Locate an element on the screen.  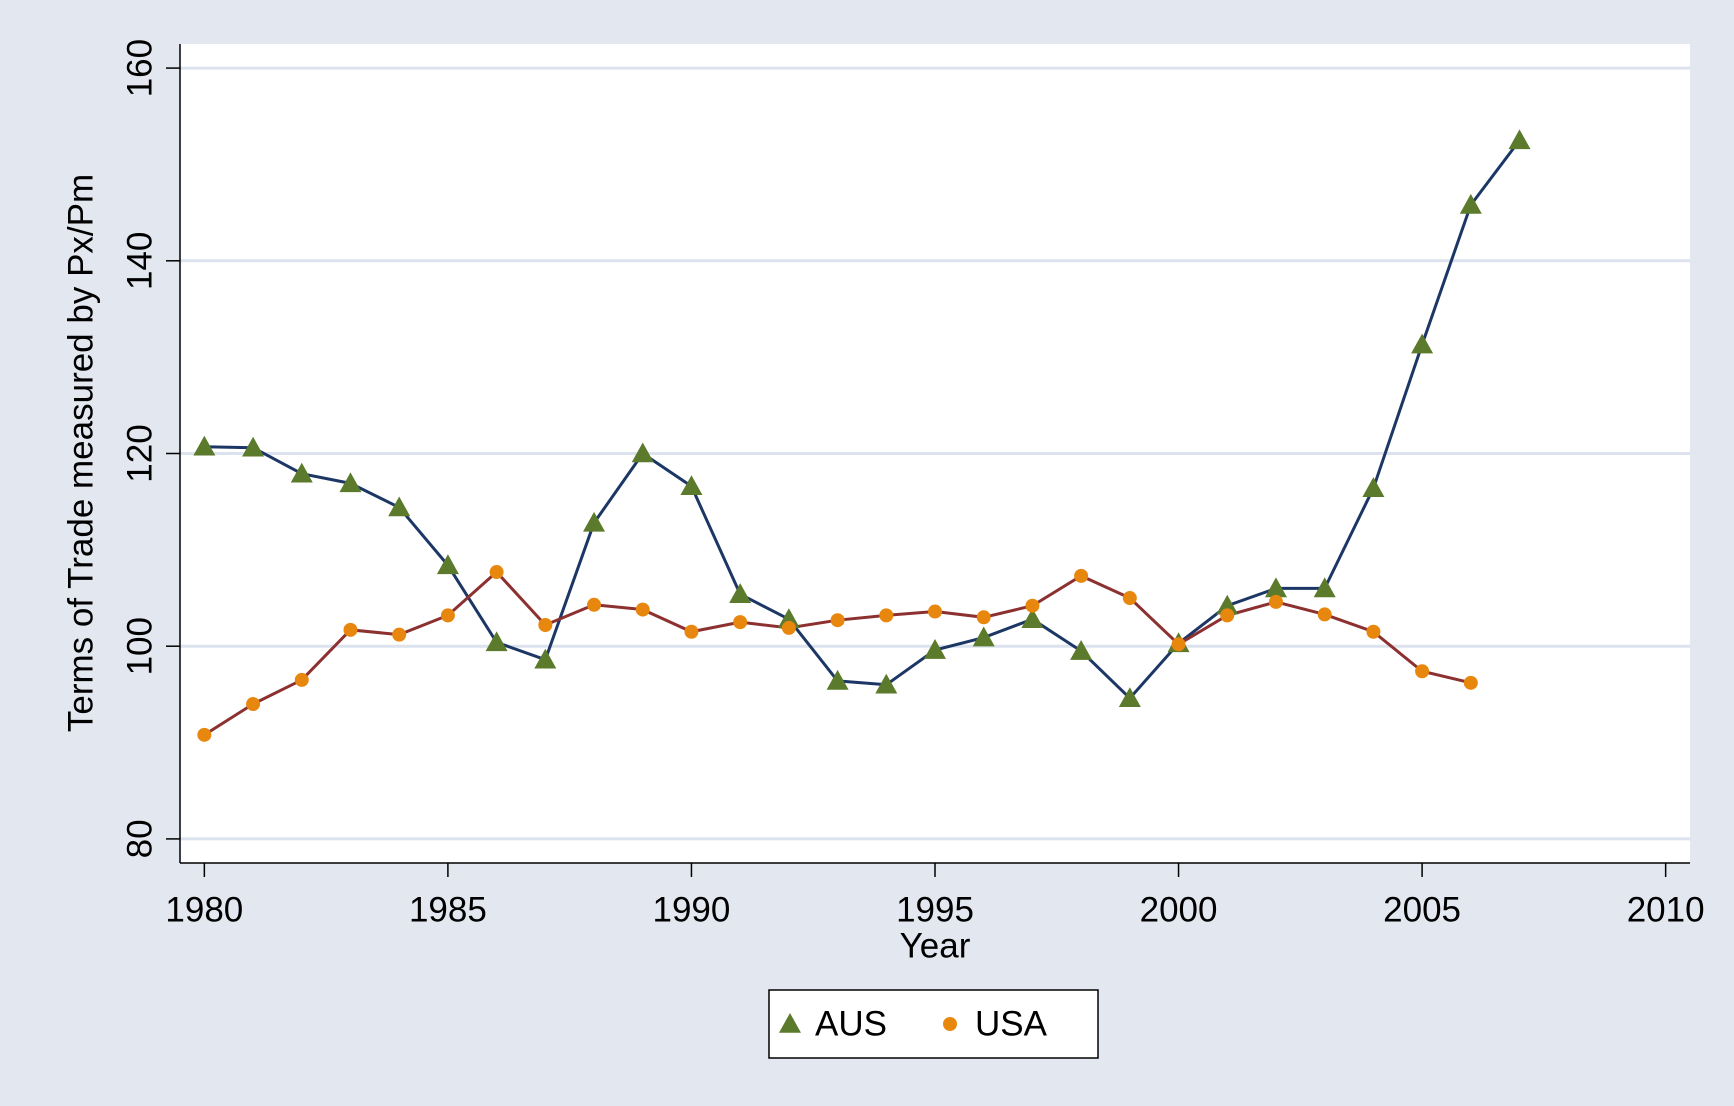
x-tick-label: 2000 is located at coordinates (1179, 909).